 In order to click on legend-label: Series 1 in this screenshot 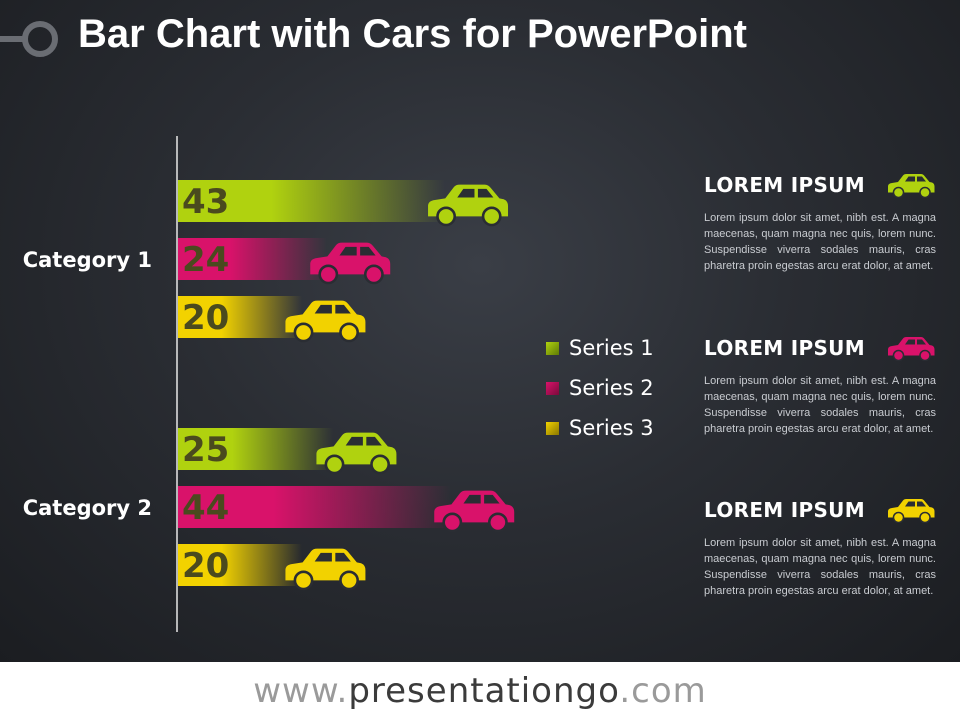, I will do `click(611, 348)`.